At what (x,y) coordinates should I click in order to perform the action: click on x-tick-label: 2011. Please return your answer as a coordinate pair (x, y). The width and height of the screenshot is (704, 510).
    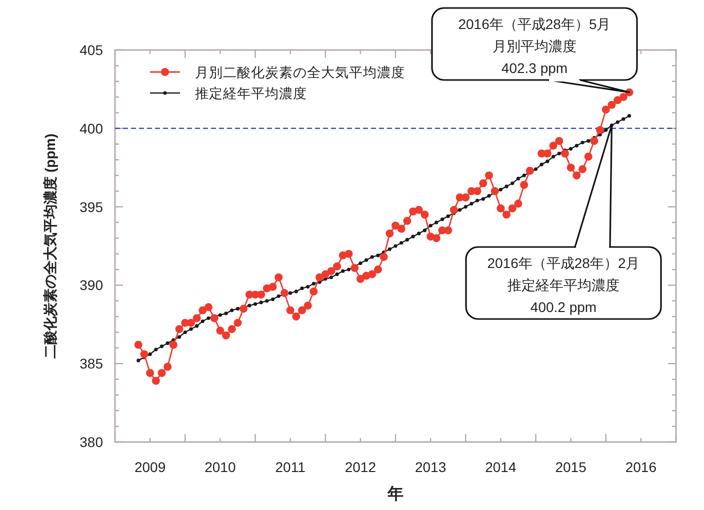
    Looking at the image, I should click on (290, 467).